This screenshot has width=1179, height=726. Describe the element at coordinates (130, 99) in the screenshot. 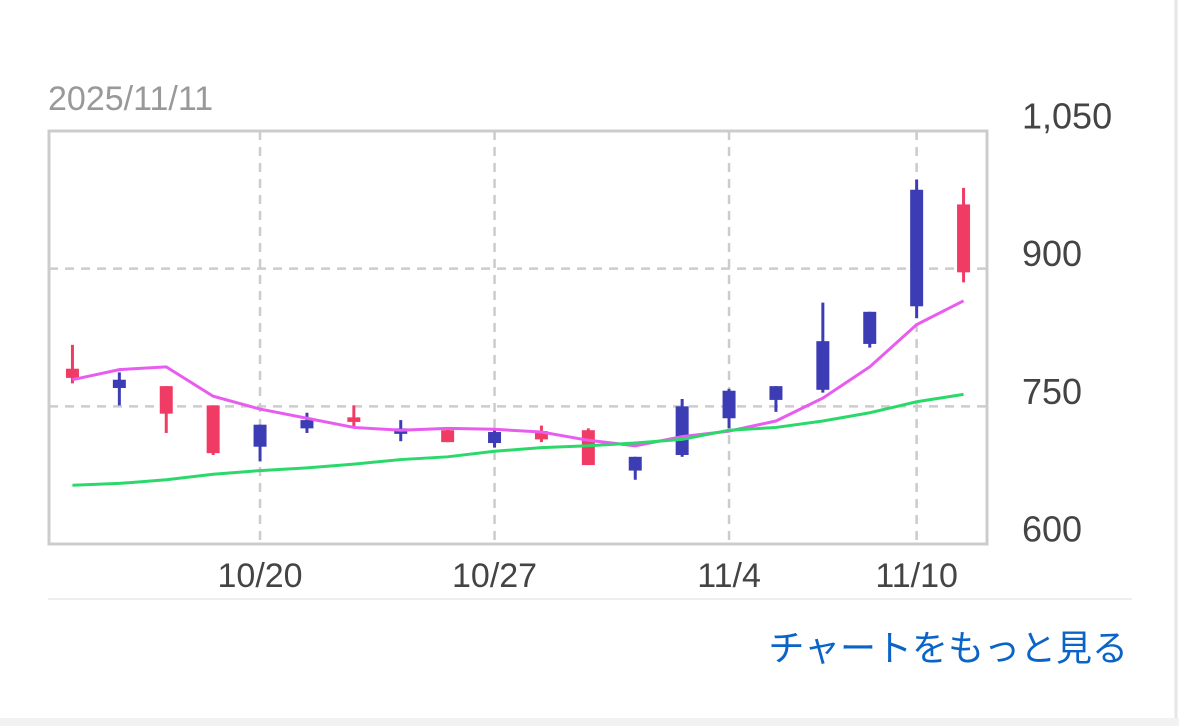

I see `date-label: 2025/11/11` at that location.